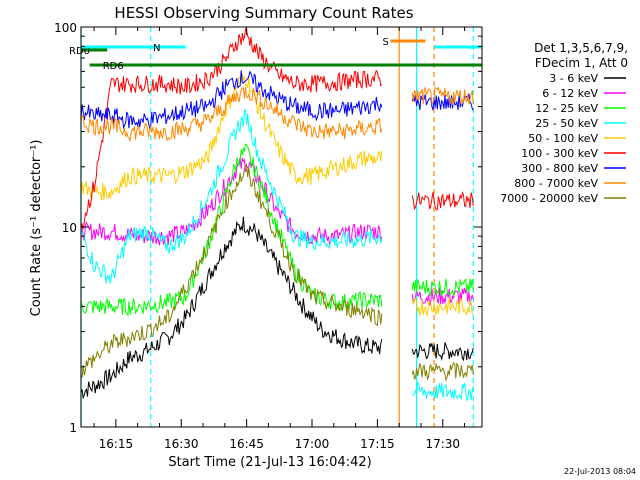 The width and height of the screenshot is (640, 480). I want to click on status-bar-label-2: N, so click(156, 48).